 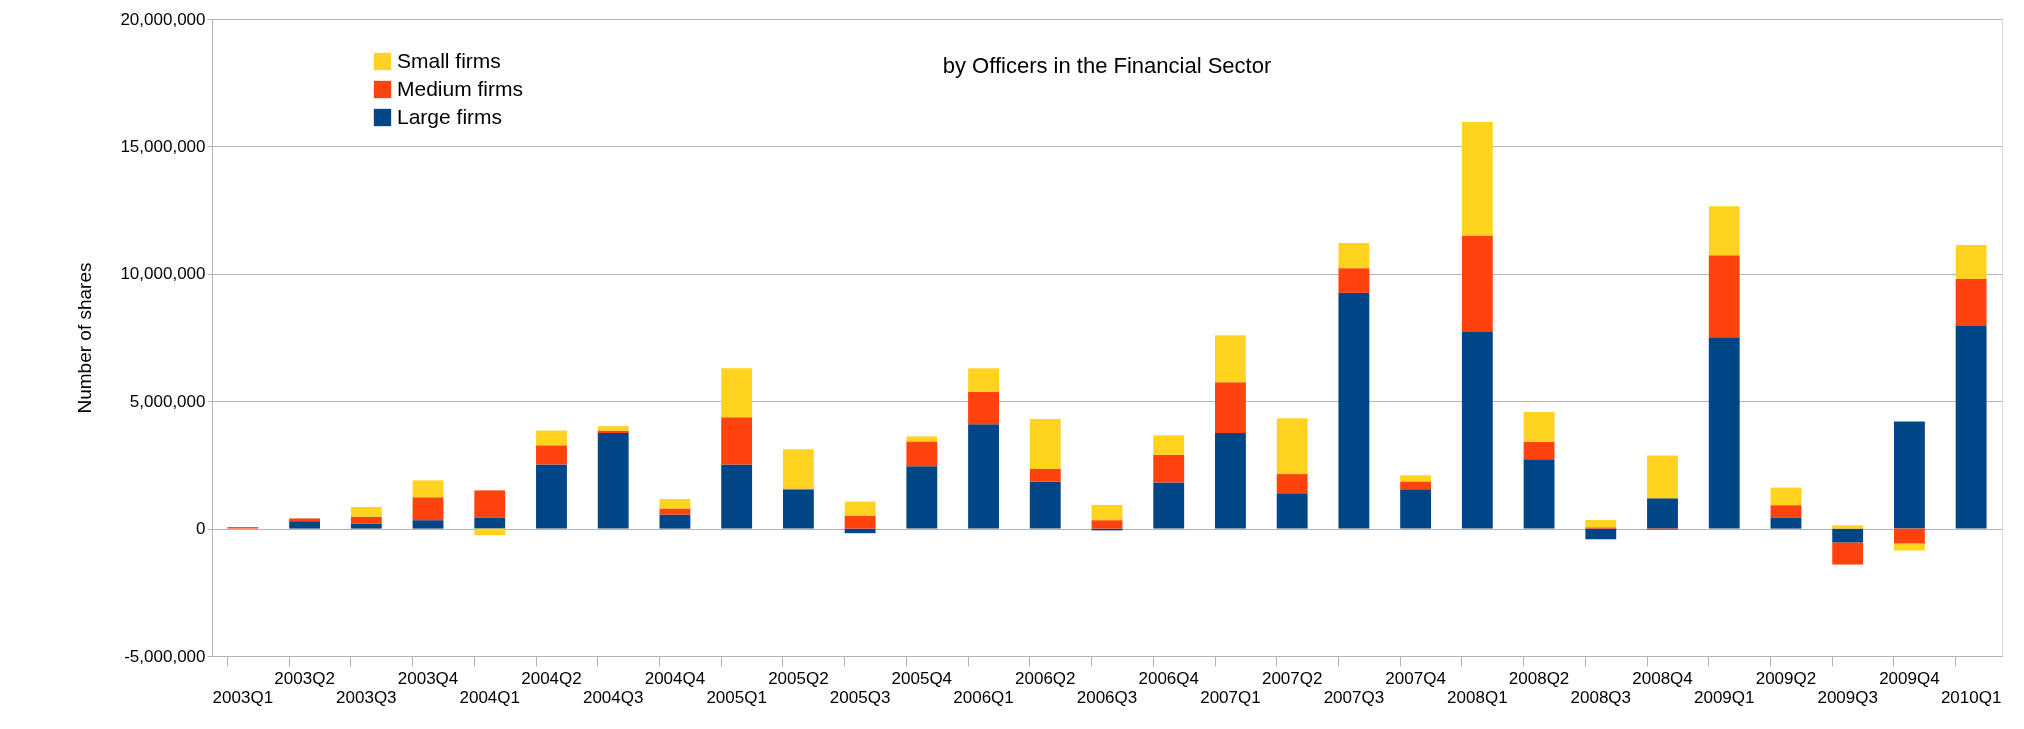 What do you see at coordinates (736, 697) in the screenshot?
I see `x-tick-label: 2005Q1` at bounding box center [736, 697].